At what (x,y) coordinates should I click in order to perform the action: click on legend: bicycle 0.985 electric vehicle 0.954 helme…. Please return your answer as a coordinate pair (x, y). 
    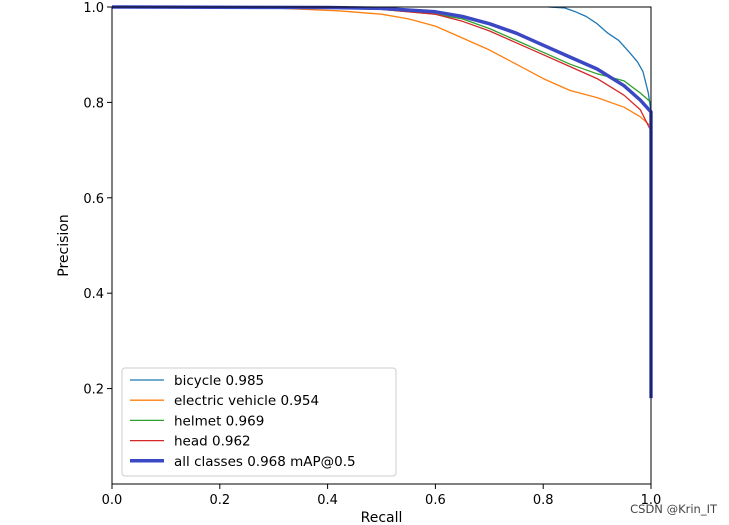
    Looking at the image, I should click on (259, 422).